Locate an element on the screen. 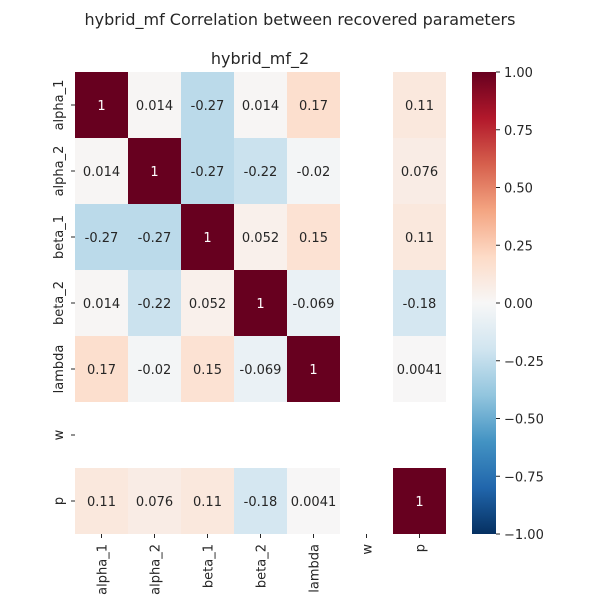 This screenshot has width=600, height=600. y-tick-label: beta_1 is located at coordinates (59, 237).